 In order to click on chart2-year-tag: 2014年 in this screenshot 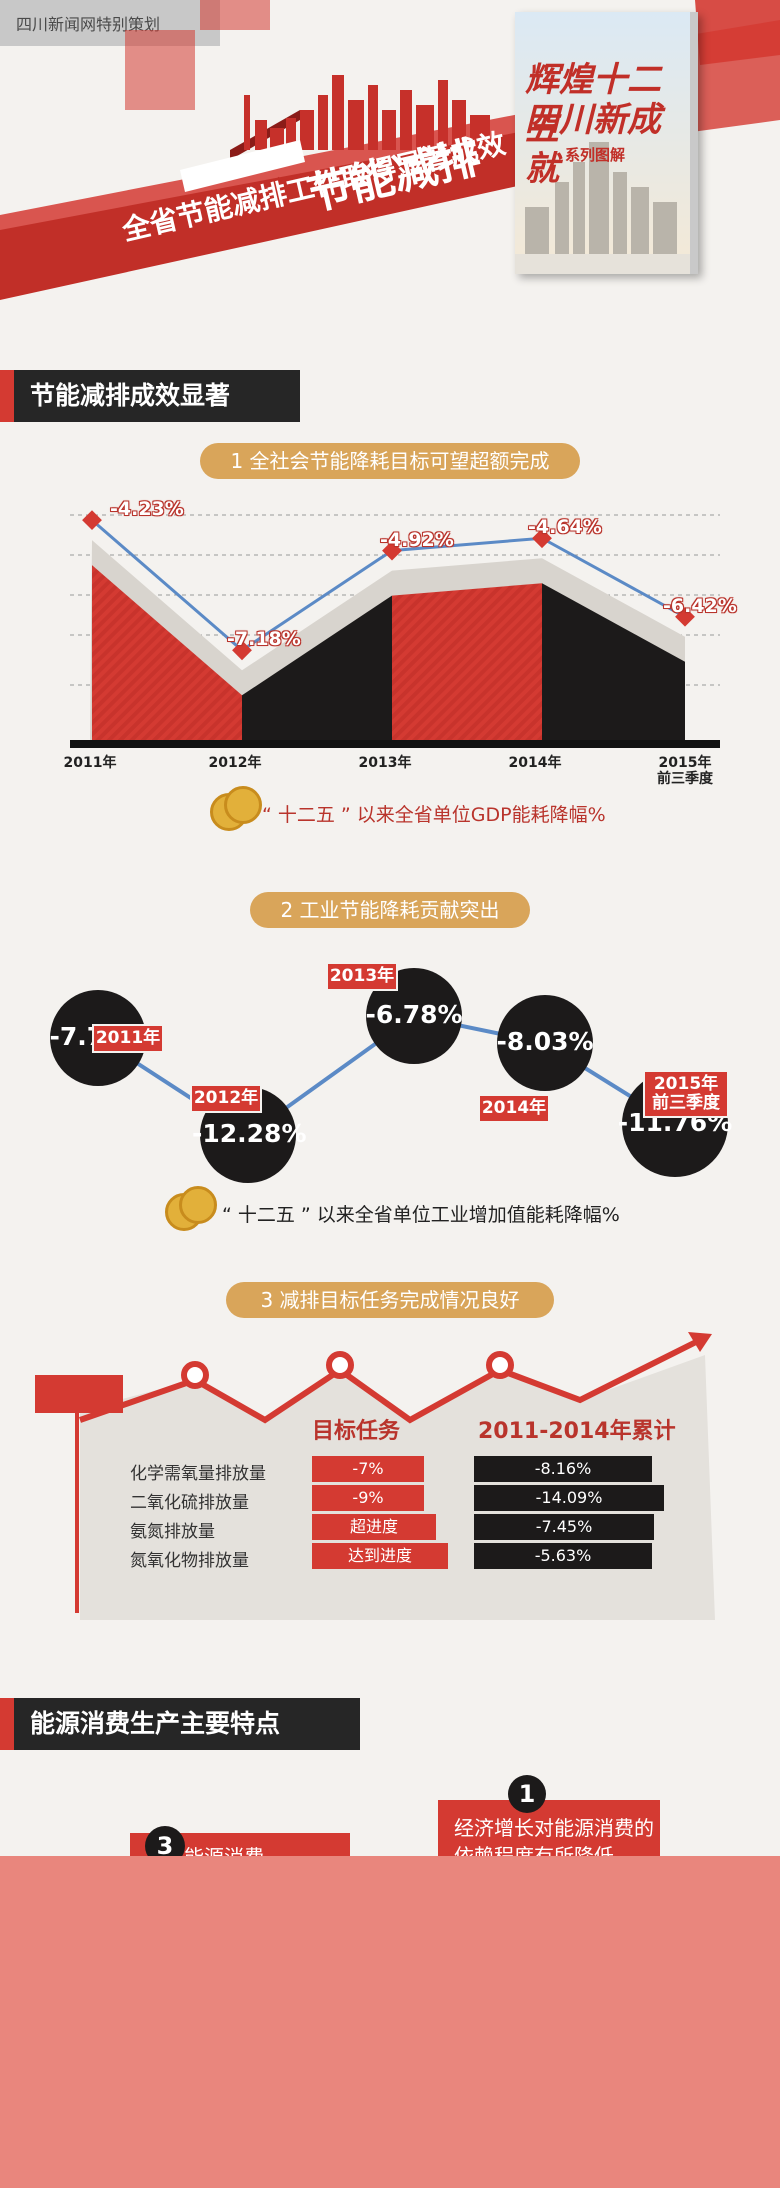, I will do `click(514, 1108)`.